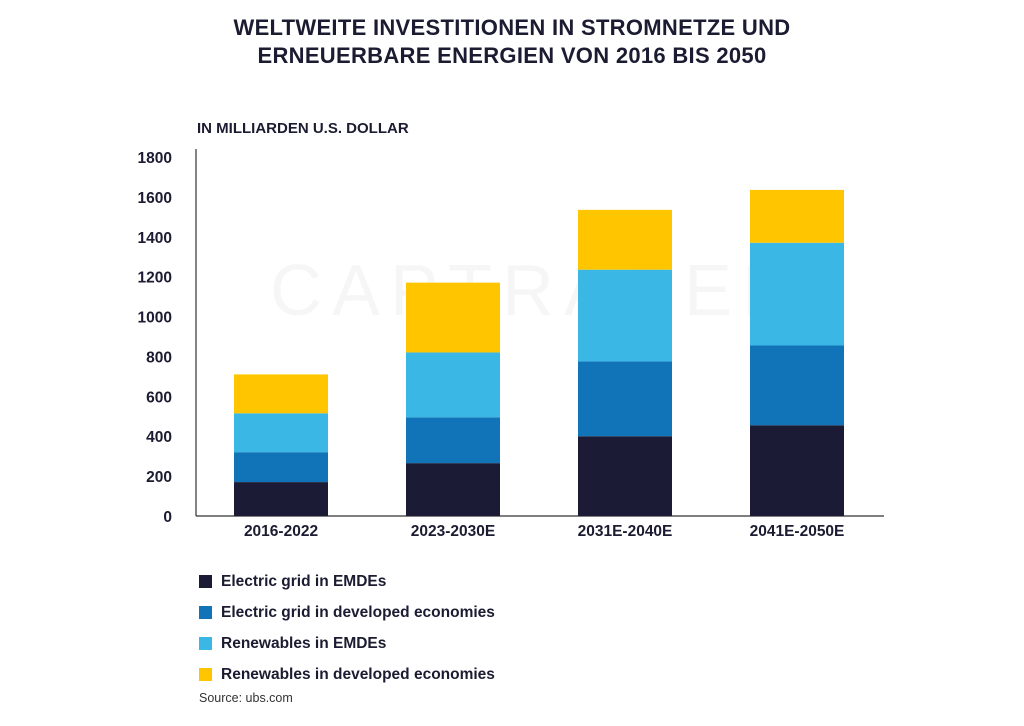 The image size is (1024, 726). Describe the element at coordinates (155, 318) in the screenshot. I see `y-tick-label: 1000` at that location.